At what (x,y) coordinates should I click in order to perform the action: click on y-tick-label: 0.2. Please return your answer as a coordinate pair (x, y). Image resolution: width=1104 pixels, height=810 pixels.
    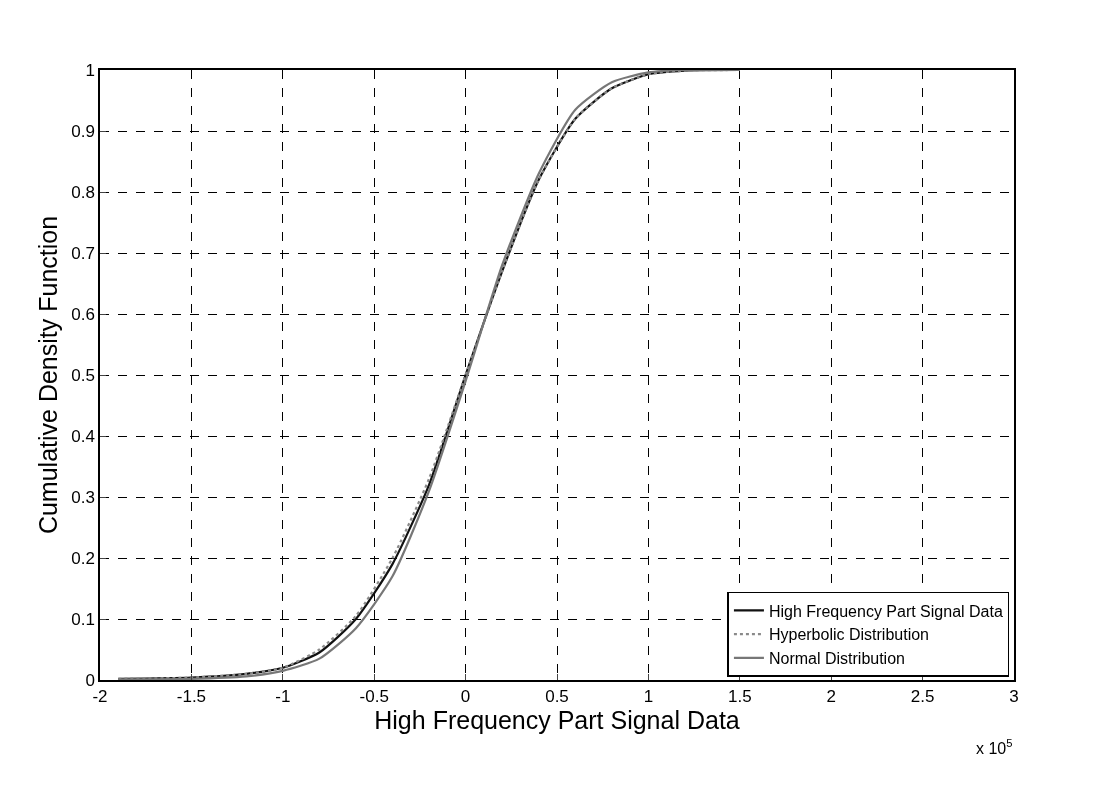
    Looking at the image, I should click on (83, 558).